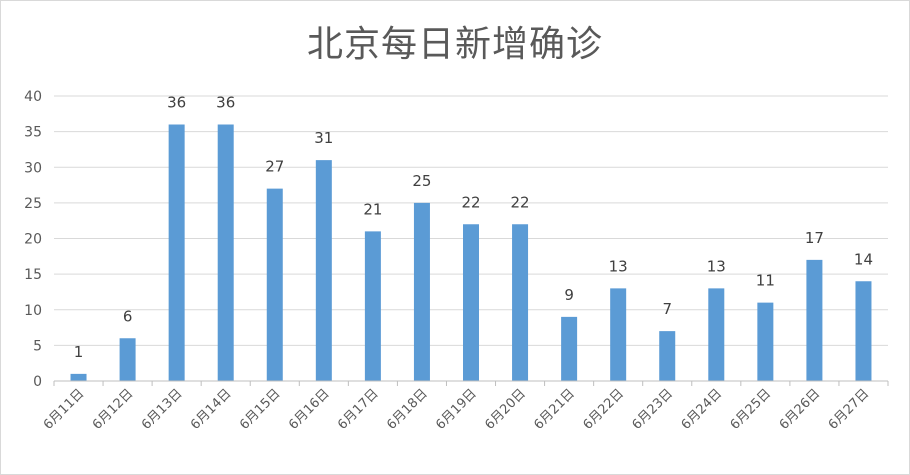  What do you see at coordinates (372, 209) in the screenshot?
I see `data-label: 21` at bounding box center [372, 209].